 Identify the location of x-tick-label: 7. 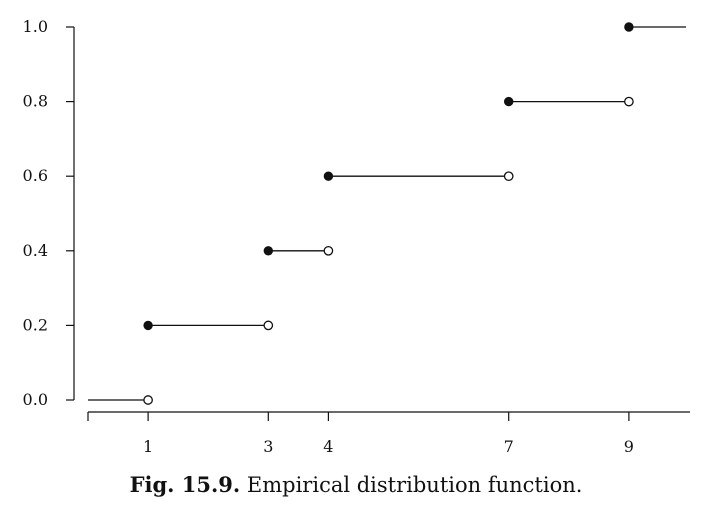
(509, 446).